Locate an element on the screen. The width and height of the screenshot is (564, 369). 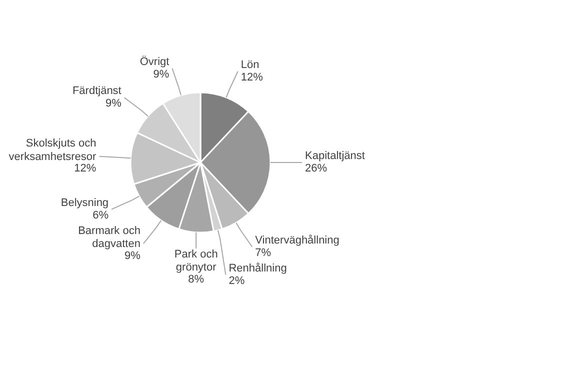
data-label: 6% is located at coordinates (100, 215).